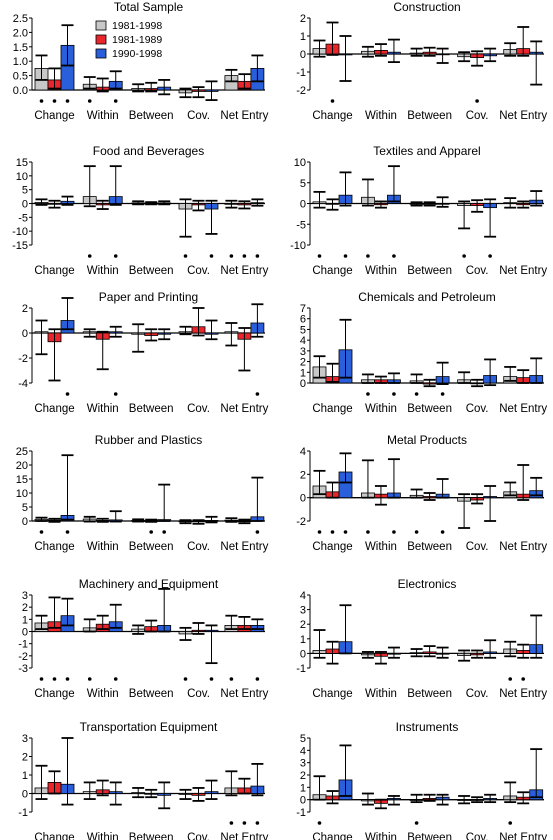 Image resolution: width=553 pixels, height=840 pixels. What do you see at coordinates (20, 77) in the screenshot?
I see `y-tick-label: 0.5` at bounding box center [20, 77].